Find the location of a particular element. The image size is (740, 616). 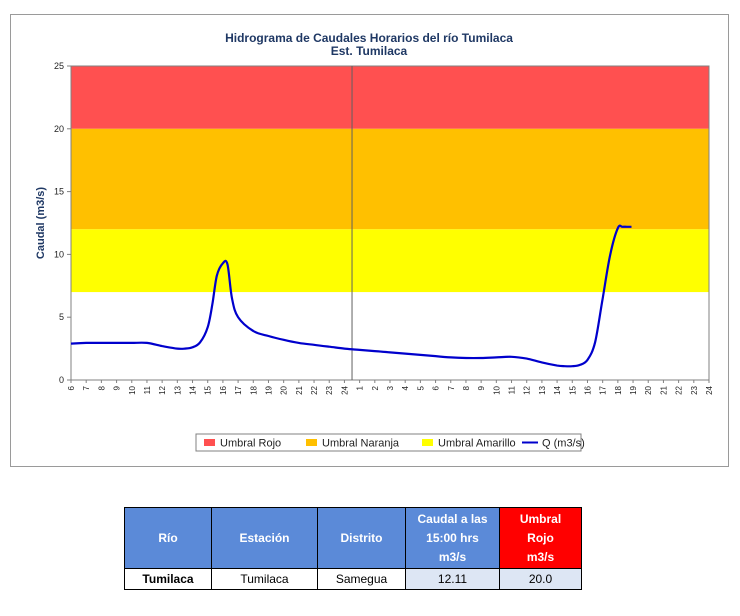

band-umbral-amarillo is located at coordinates (390, 261).